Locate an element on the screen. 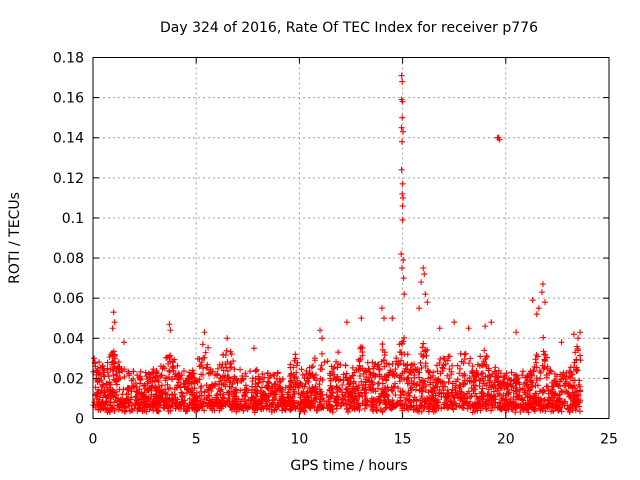 This screenshot has width=640, height=480. y-tick-label: 0.06 is located at coordinates (68, 299).